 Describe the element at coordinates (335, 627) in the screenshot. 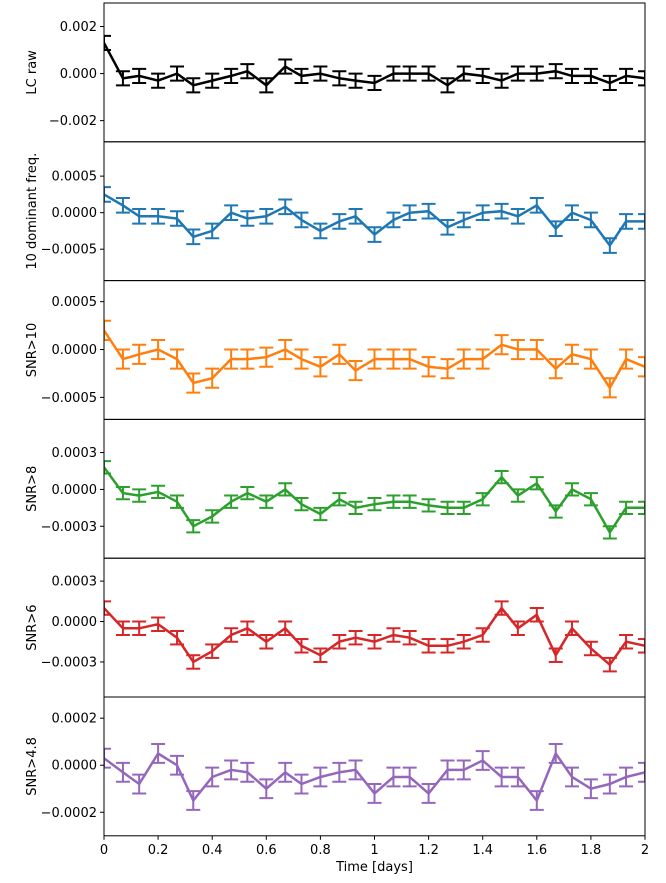

I see `panel: −0.0003 0.0000 0.0003 SNR>6` at that location.